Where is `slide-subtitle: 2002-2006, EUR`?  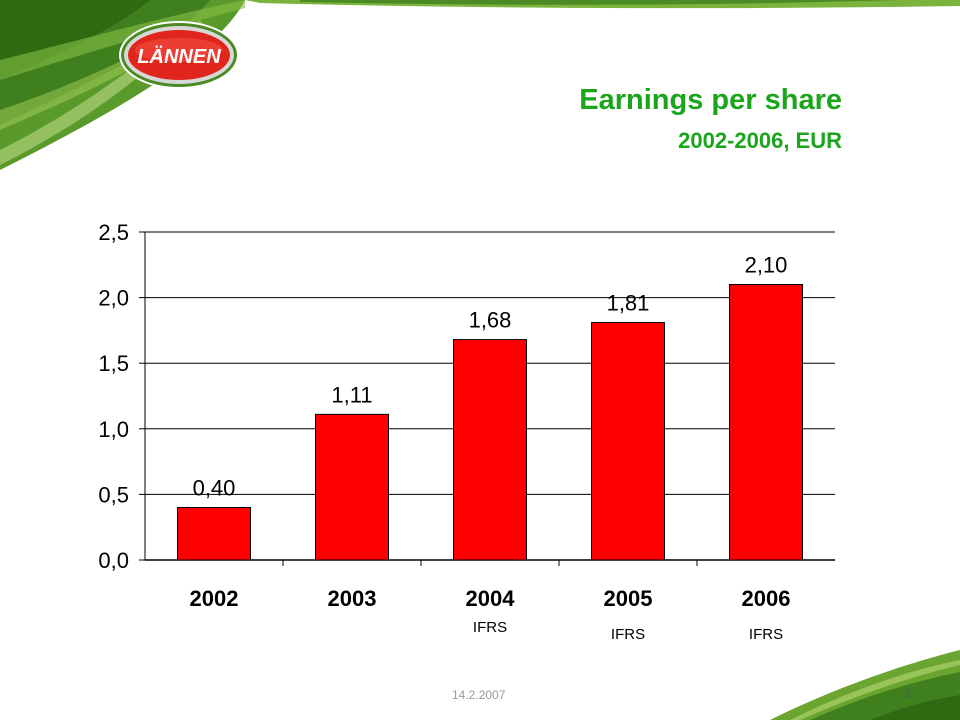 slide-subtitle: 2002-2006, EUR is located at coordinates (760, 140).